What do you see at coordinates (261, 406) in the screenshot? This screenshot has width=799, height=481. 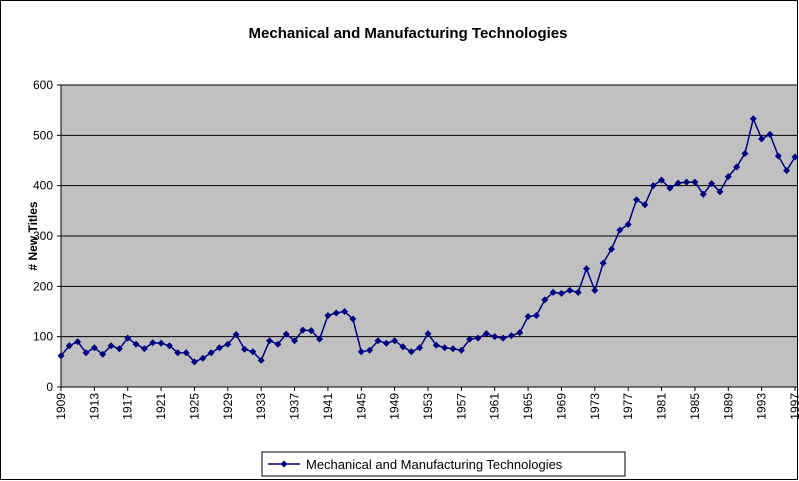 I see `x-tick-label: 1933` at bounding box center [261, 406].